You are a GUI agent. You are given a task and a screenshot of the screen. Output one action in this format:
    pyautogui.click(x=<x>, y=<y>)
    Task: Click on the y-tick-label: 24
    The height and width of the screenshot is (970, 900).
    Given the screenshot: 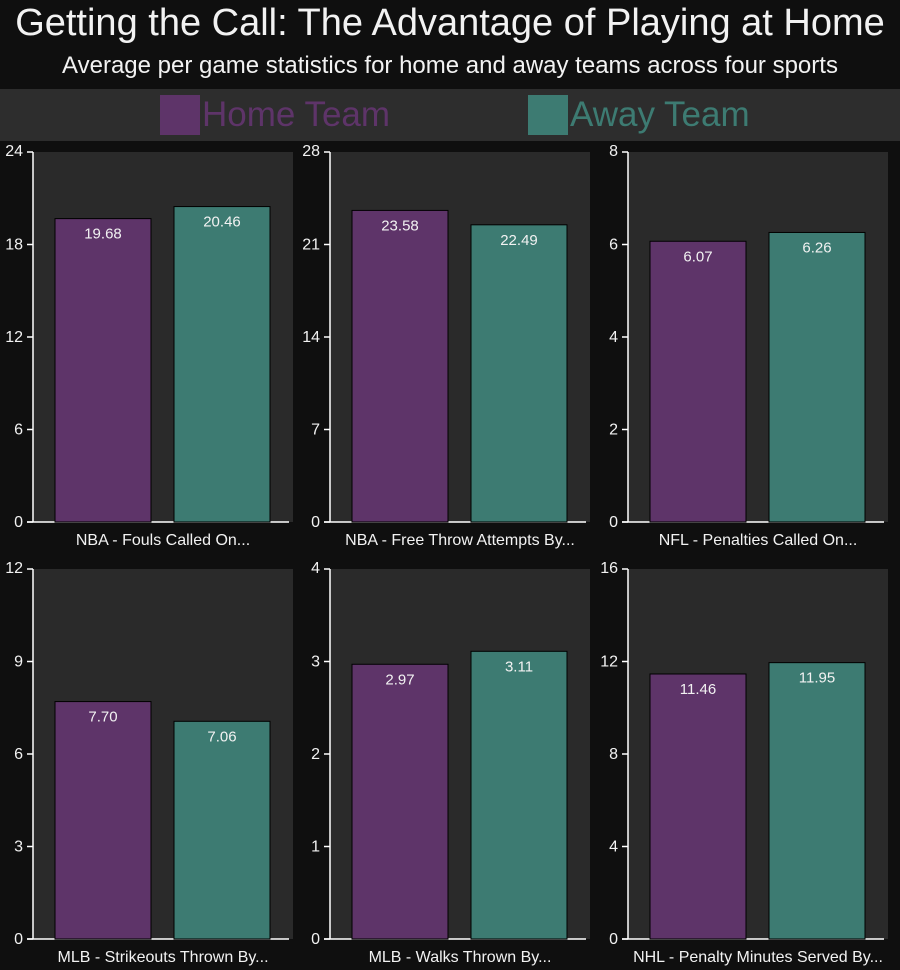 What is the action you would take?
    pyautogui.click(x=14, y=151)
    